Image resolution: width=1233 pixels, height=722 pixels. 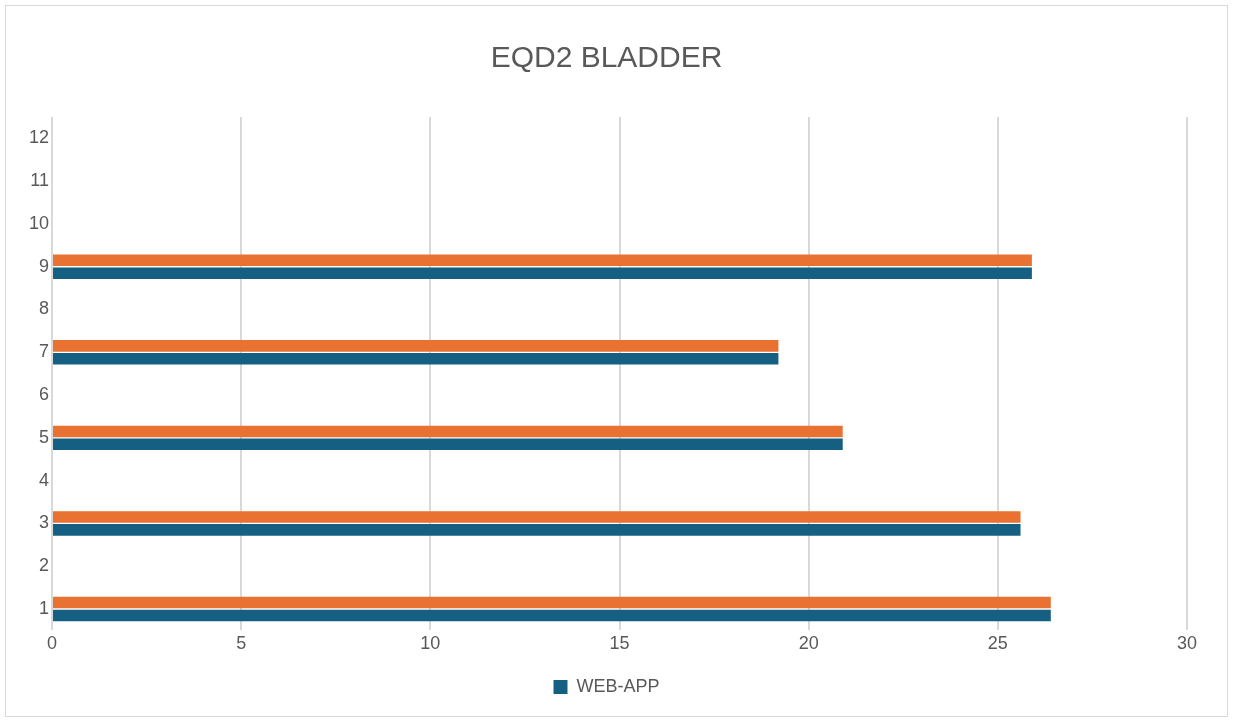 What do you see at coordinates (241, 643) in the screenshot?
I see `x-tick-label: 5` at bounding box center [241, 643].